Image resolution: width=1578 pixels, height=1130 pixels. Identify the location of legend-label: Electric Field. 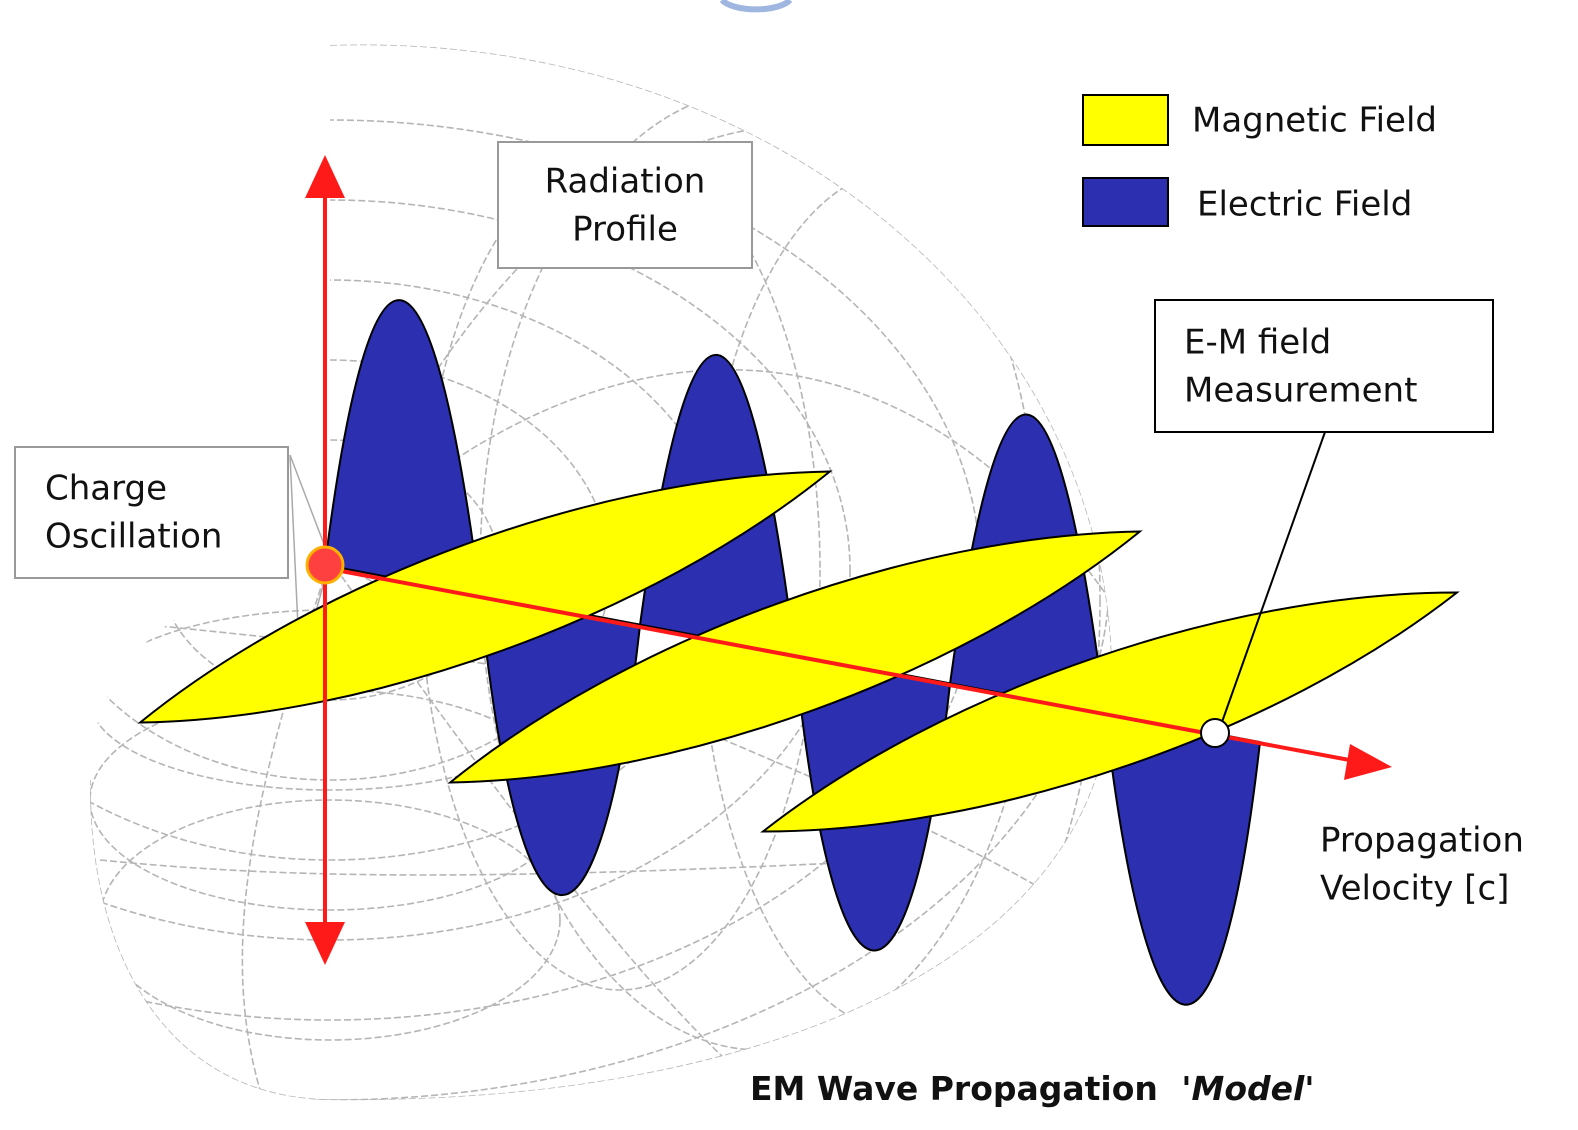
(1304, 205).